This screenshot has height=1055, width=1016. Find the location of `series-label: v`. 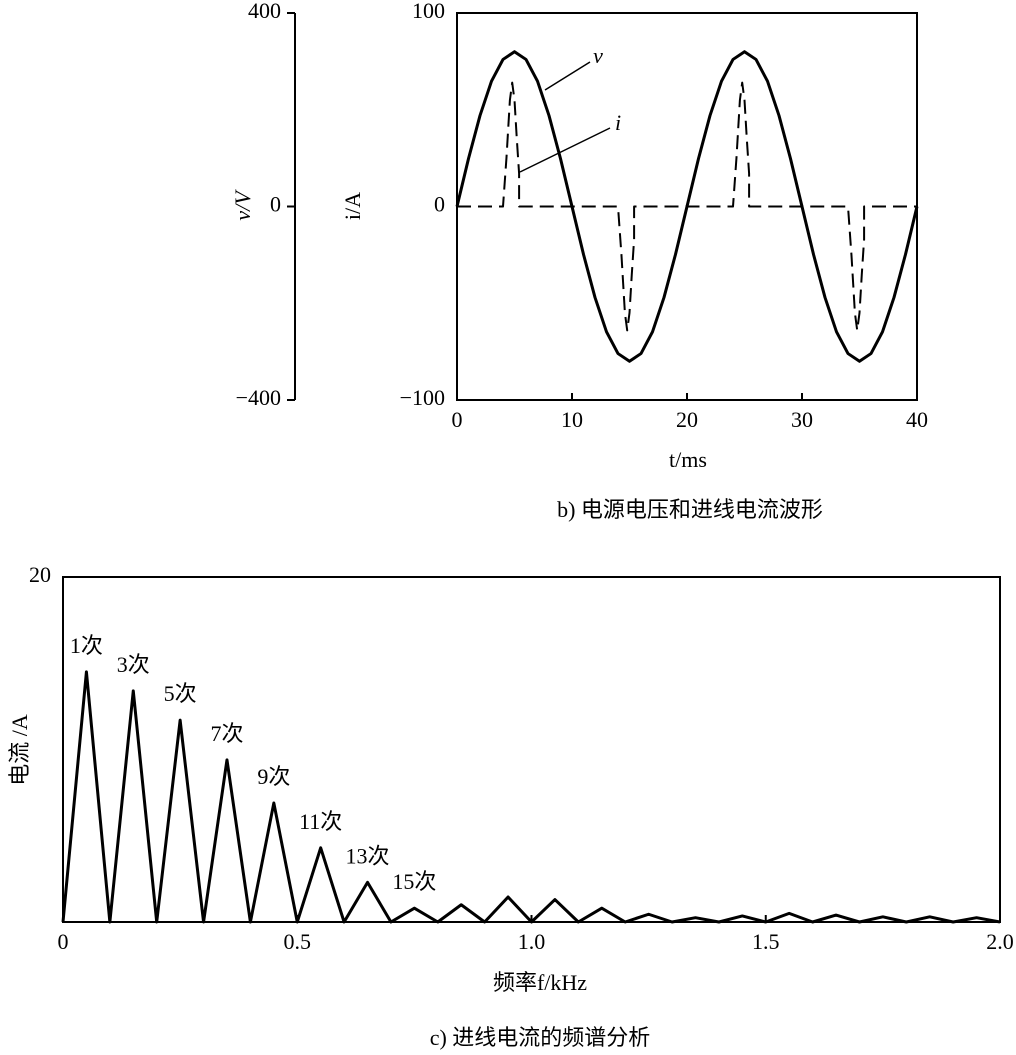

series-label: v is located at coordinates (598, 55).